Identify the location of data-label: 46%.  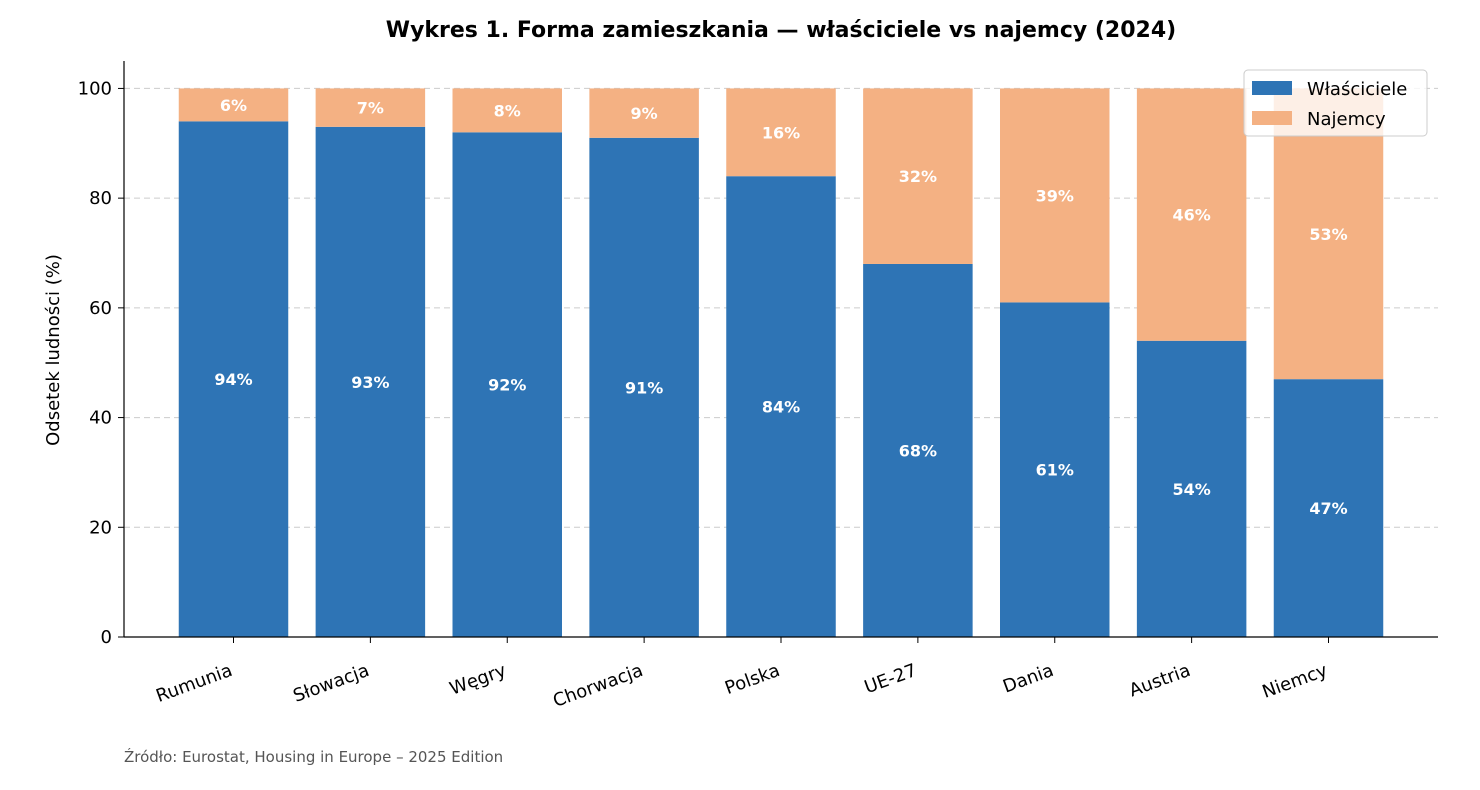
(1191, 215).